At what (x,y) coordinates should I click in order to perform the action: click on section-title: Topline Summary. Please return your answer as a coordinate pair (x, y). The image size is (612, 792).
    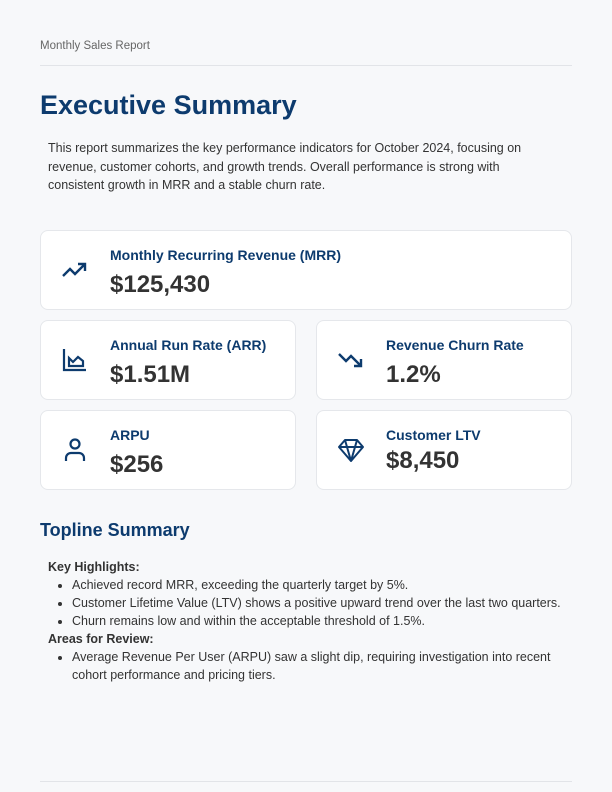
    Looking at the image, I should click on (115, 530).